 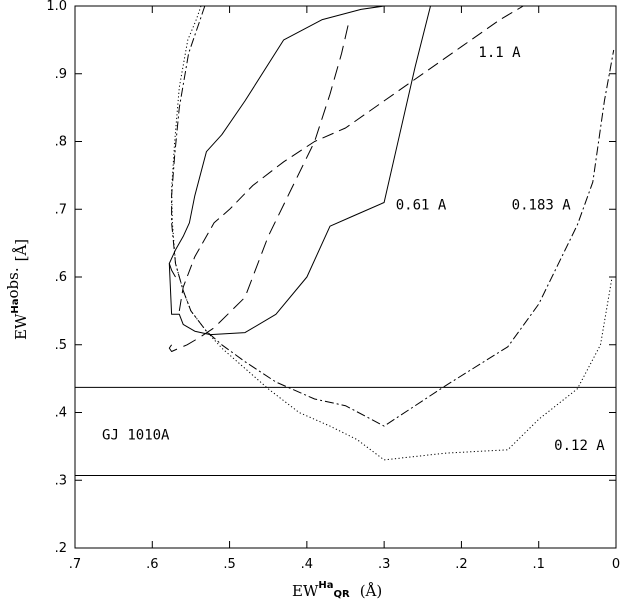 I want to click on y-axis-label: EWHaobs. [Å], so click(x=17, y=289).